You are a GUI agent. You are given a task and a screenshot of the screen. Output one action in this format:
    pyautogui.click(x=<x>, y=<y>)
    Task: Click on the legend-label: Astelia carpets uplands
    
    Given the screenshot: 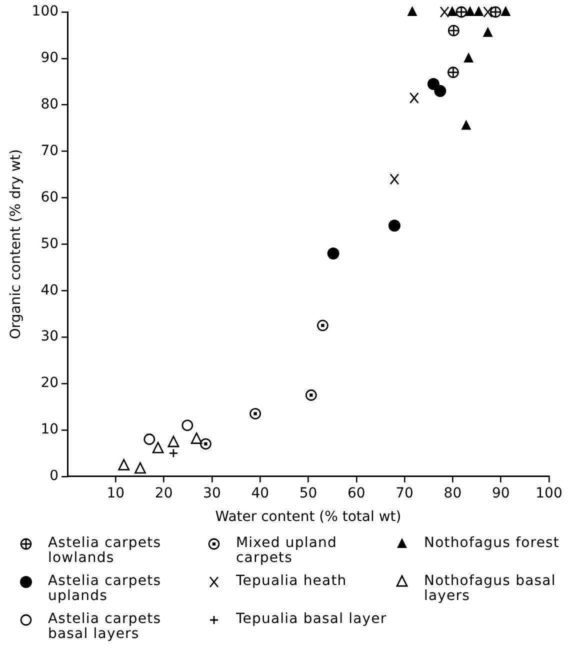 What is the action you would take?
    pyautogui.click(x=105, y=588)
    